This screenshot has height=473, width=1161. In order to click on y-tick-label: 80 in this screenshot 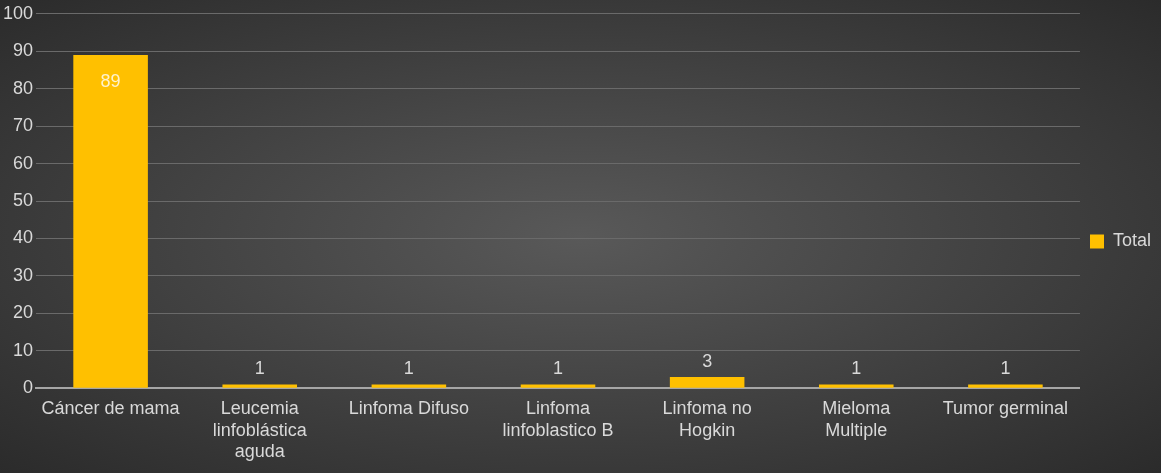, I will do `click(23, 87)`.